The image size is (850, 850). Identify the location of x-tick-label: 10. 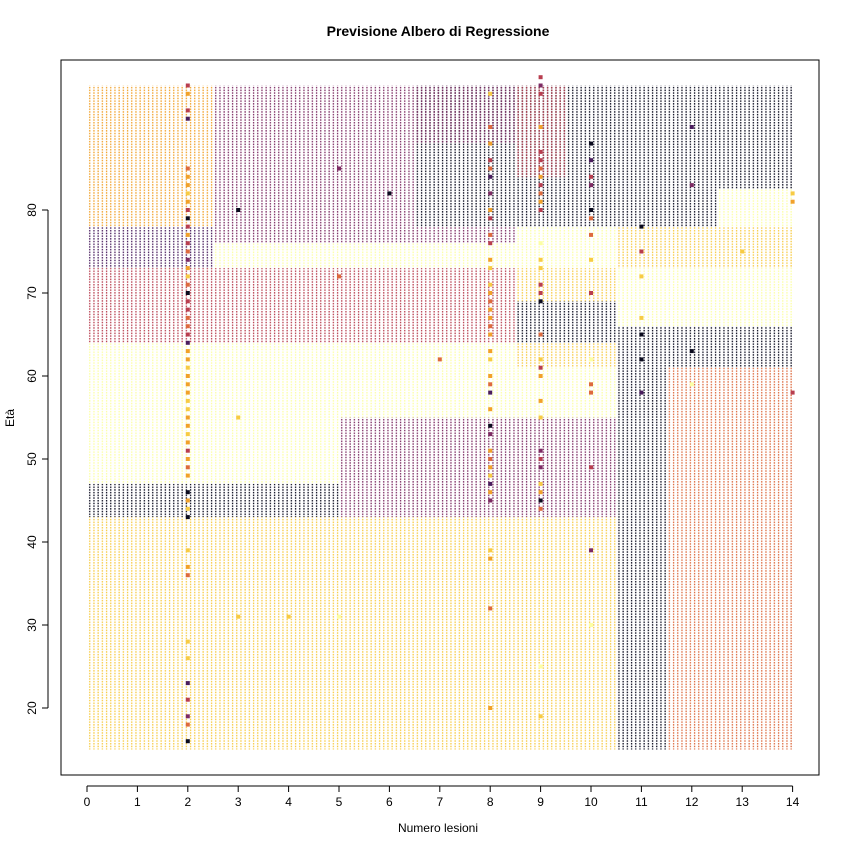
(591, 802).